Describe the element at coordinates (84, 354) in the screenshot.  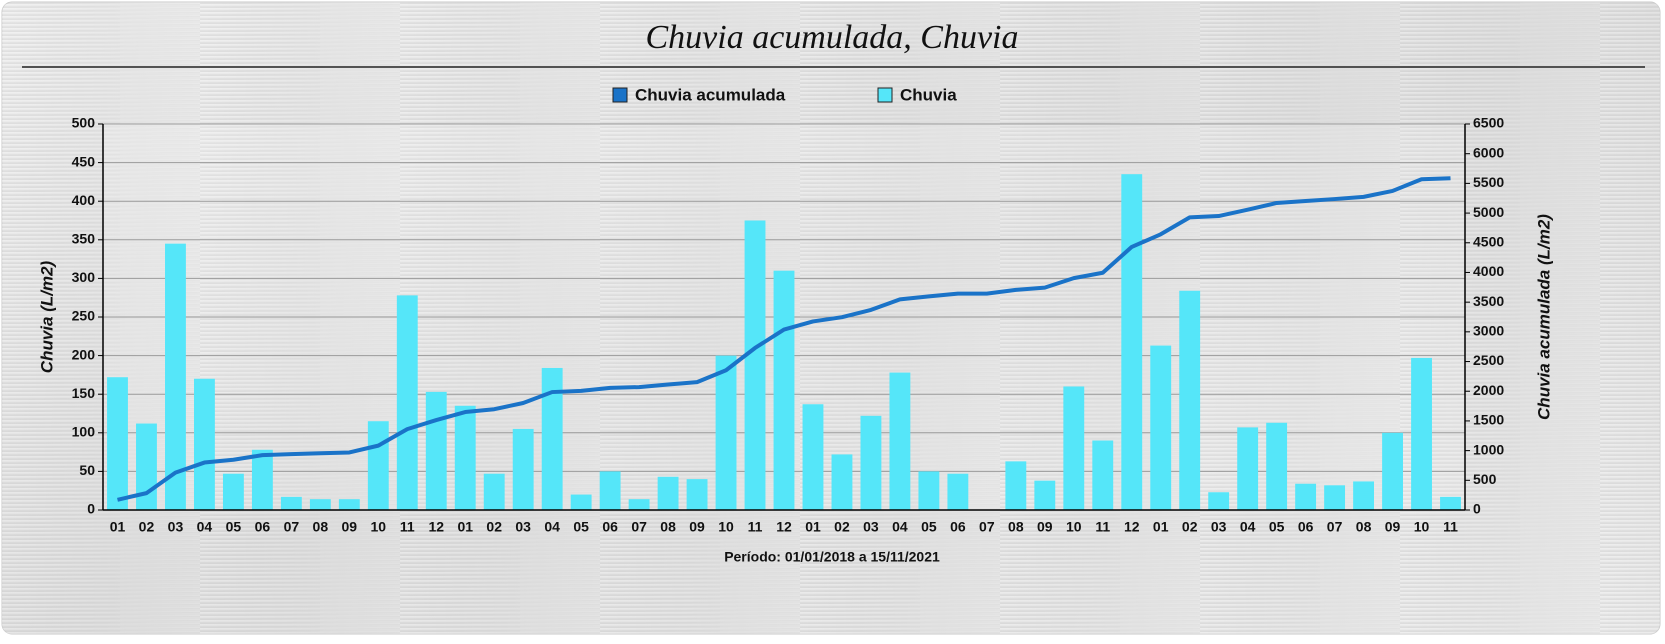
I see `y-tick-label: 200` at that location.